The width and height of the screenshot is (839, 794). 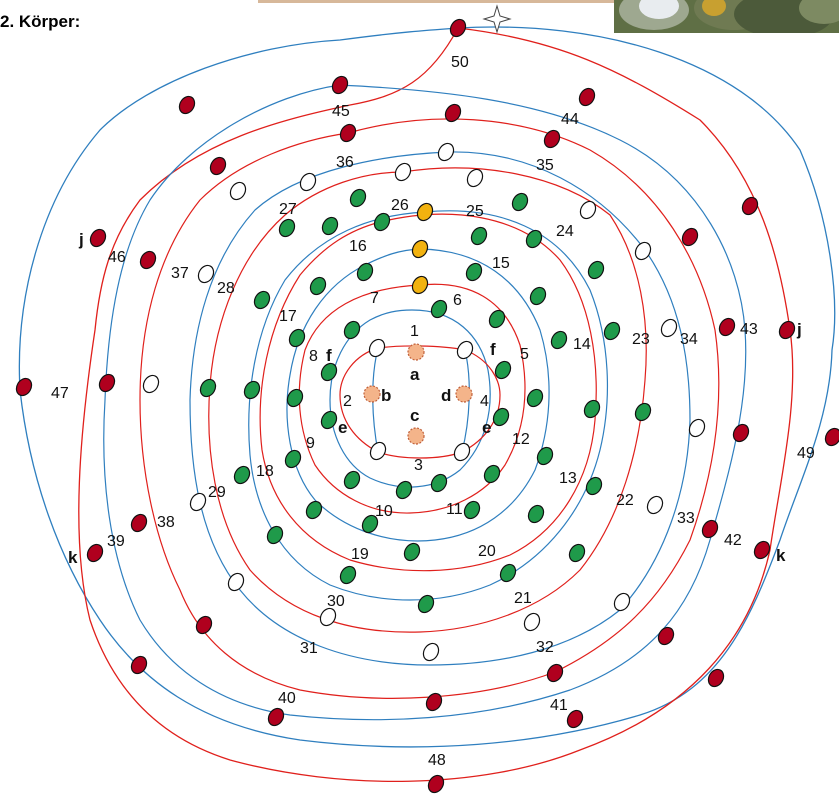 What do you see at coordinates (689, 339) in the screenshot?
I see `step-number-label: 34` at bounding box center [689, 339].